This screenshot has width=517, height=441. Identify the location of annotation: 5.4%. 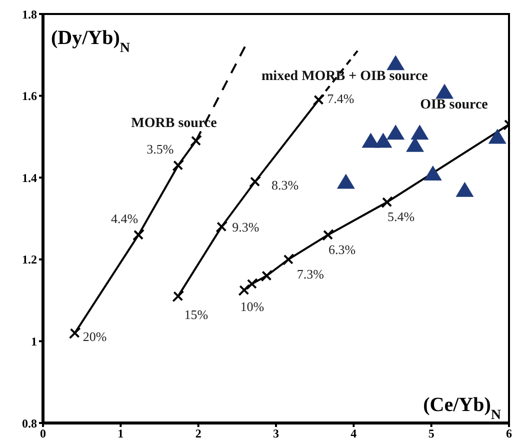
(401, 216).